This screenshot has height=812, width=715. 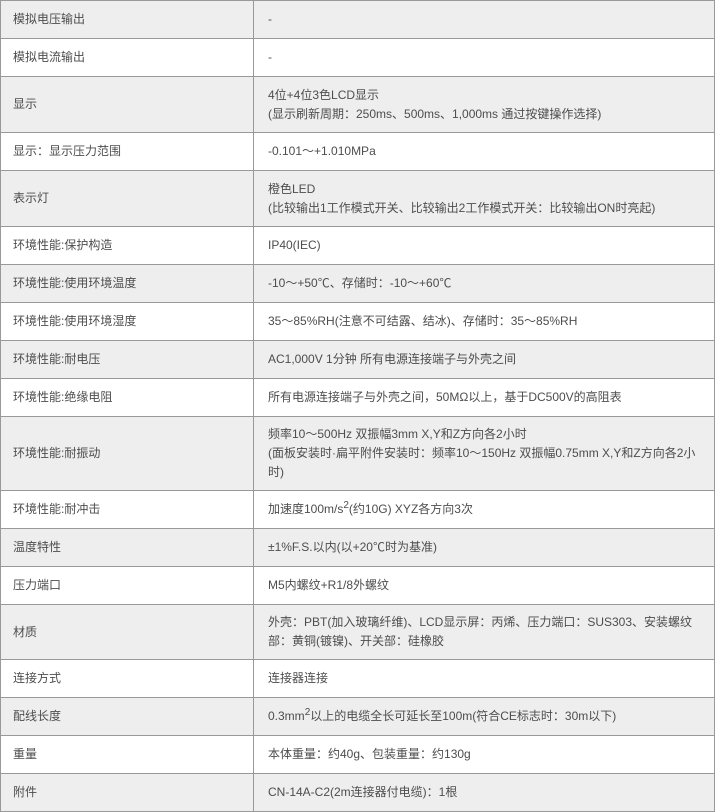 I want to click on spec-value-line: -10～+50℃、存储时：-10～+60℃, so click(x=360, y=283).